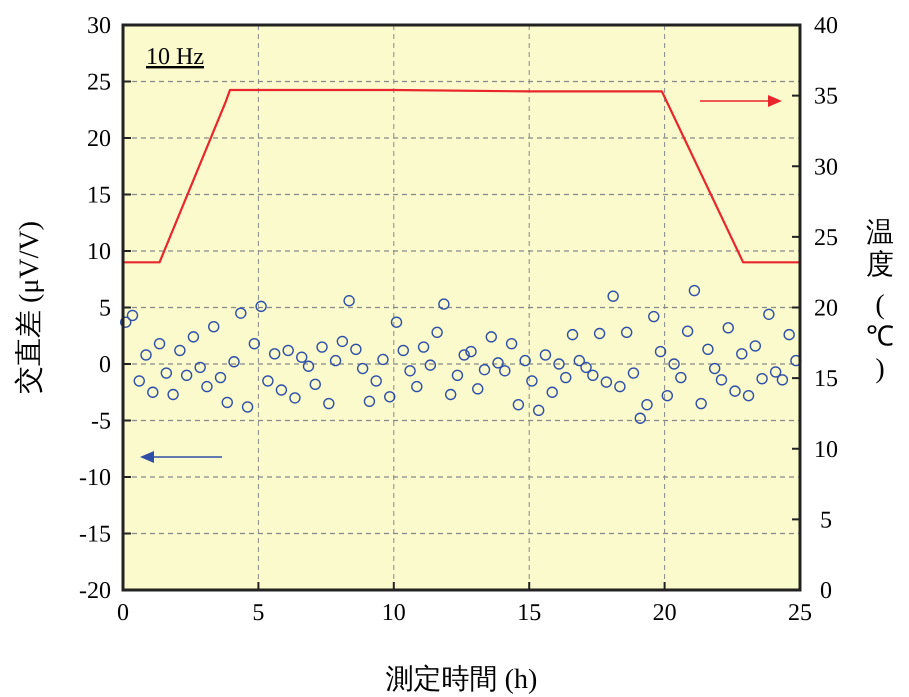 This screenshot has height=697, width=909. What do you see at coordinates (826, 26) in the screenshot?
I see `y2-tick-label: 40` at bounding box center [826, 26].